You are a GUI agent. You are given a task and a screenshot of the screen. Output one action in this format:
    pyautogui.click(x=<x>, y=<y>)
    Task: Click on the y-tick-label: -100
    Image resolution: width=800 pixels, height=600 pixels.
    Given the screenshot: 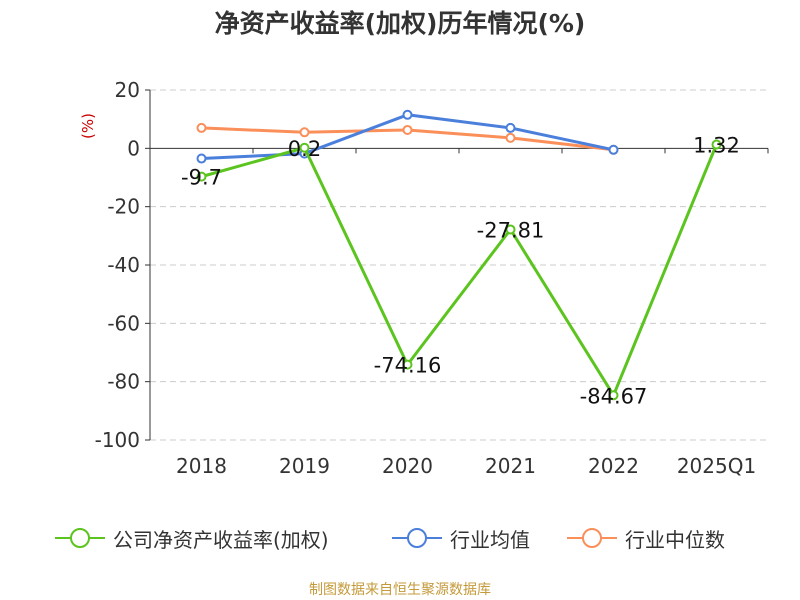 What is the action you would take?
    pyautogui.click(x=117, y=440)
    